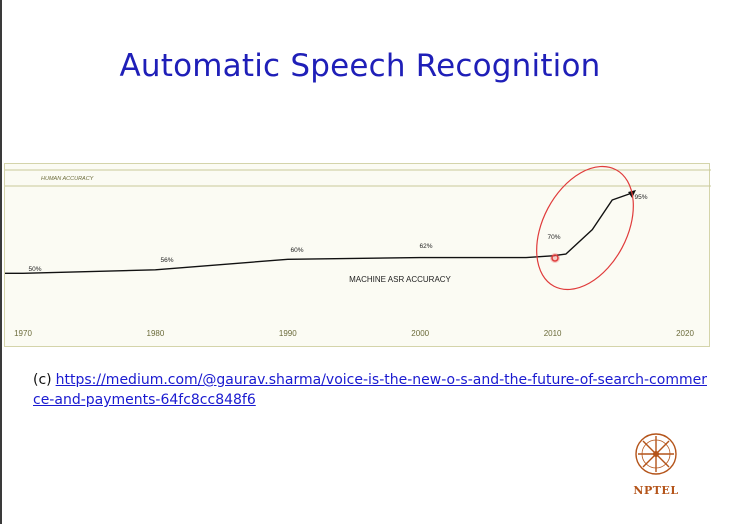 The image size is (735, 524). Describe the element at coordinates (585, 228) in the screenshot. I see `highlight-ellipse` at that location.